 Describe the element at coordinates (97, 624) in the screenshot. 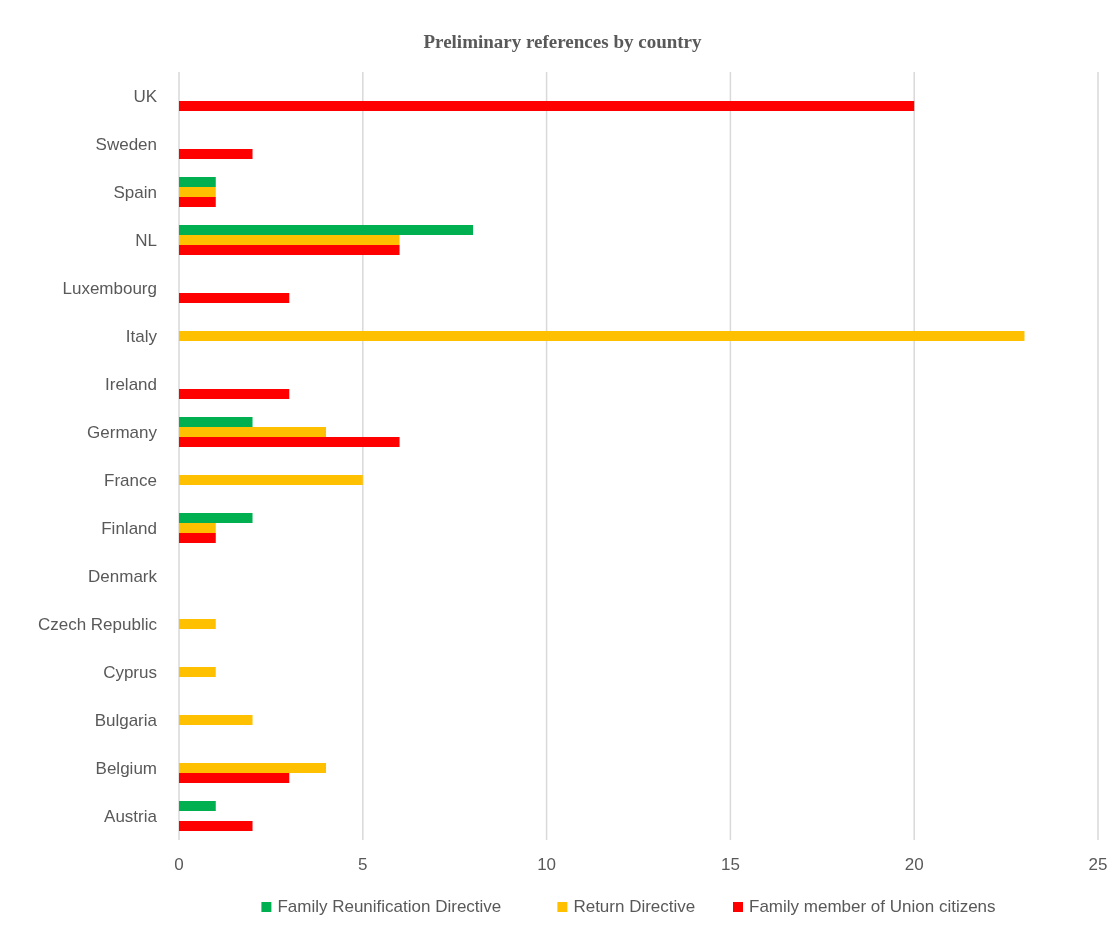

I see `y-tick-label: Czech Republic` at that location.